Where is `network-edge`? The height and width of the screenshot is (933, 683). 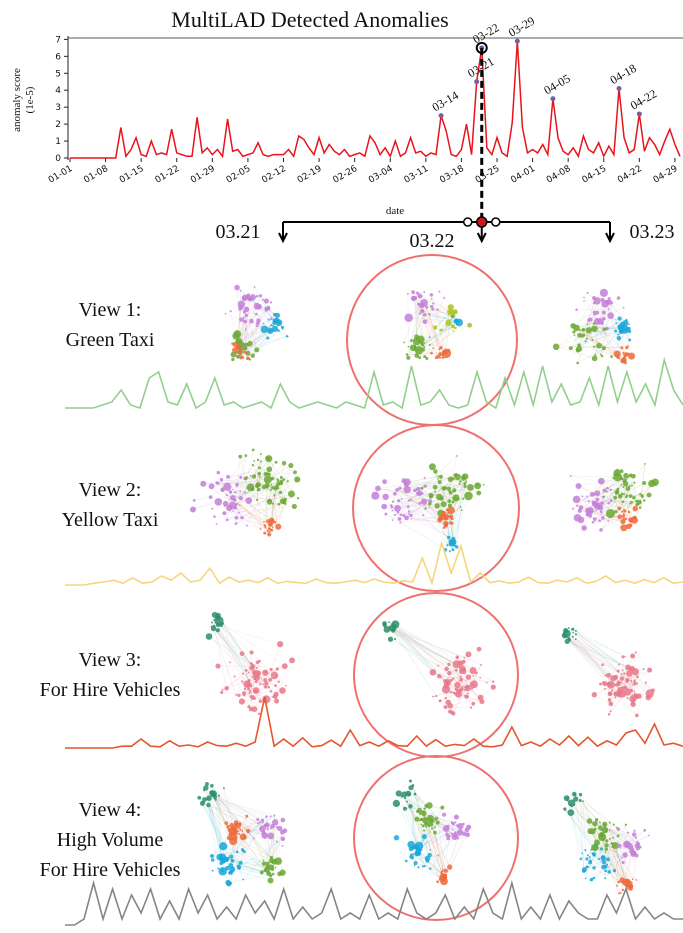 network-edge is located at coordinates (430, 657).